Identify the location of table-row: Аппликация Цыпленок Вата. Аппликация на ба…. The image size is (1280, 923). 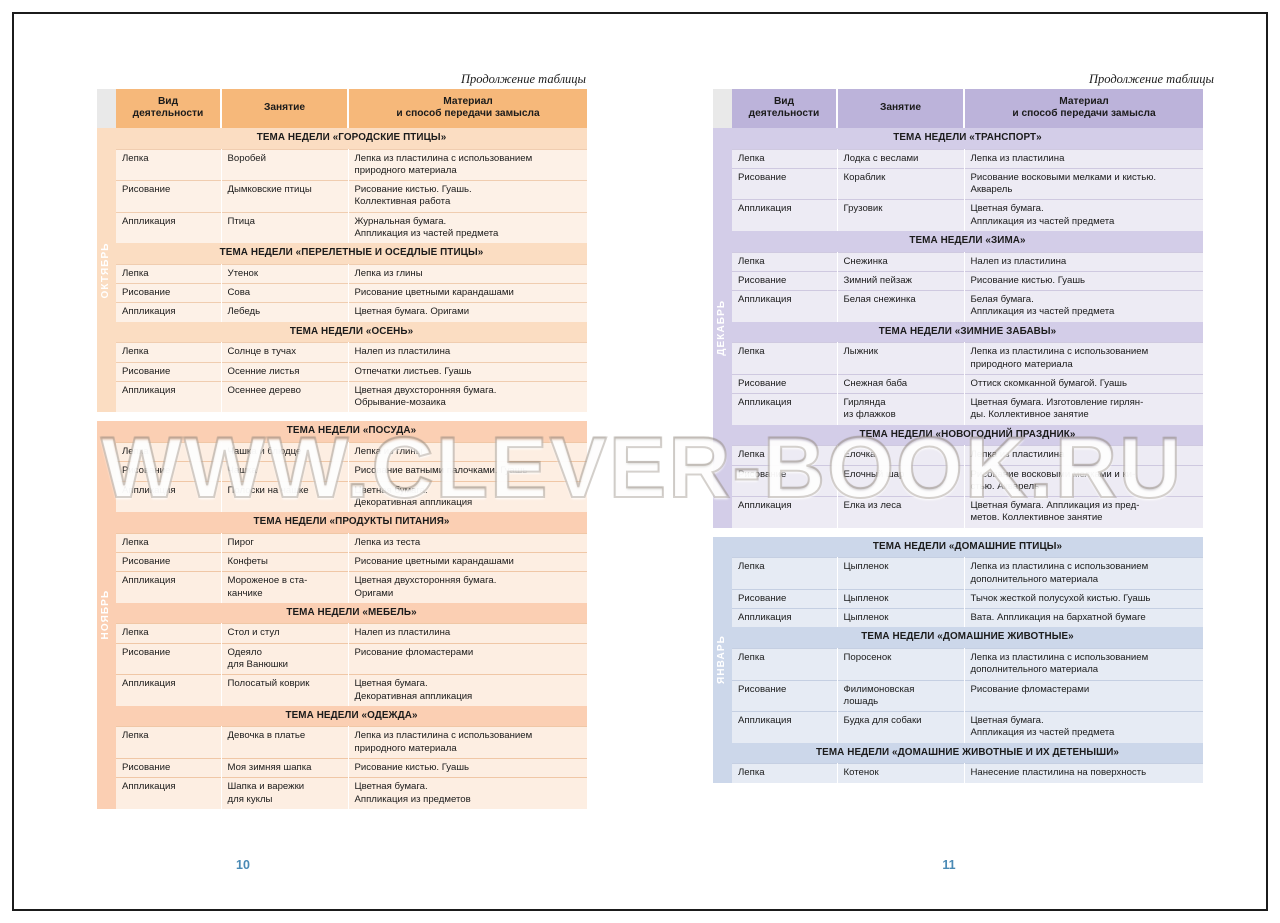
(958, 618).